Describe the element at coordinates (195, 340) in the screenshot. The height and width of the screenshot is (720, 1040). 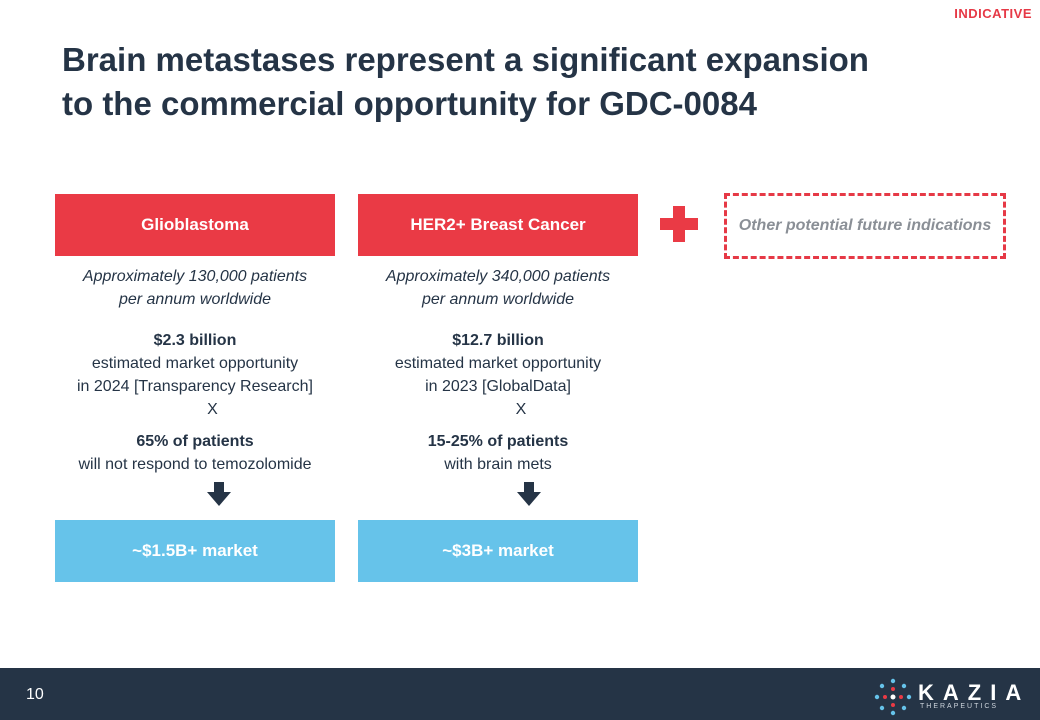
I see `market-value: $2.3 billion` at that location.